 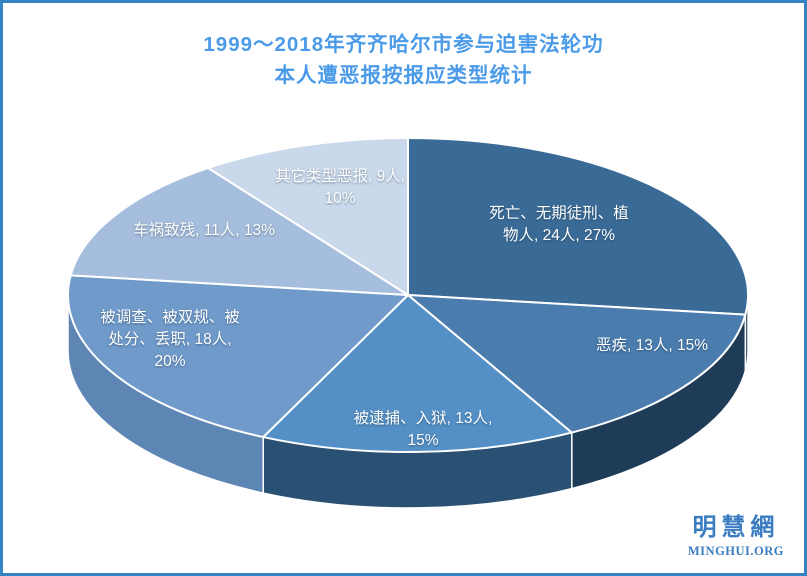 I want to click on chart-title-line1: 1999～2018年齐齐哈尔市参与迫害法轮功, so click(x=403, y=44).